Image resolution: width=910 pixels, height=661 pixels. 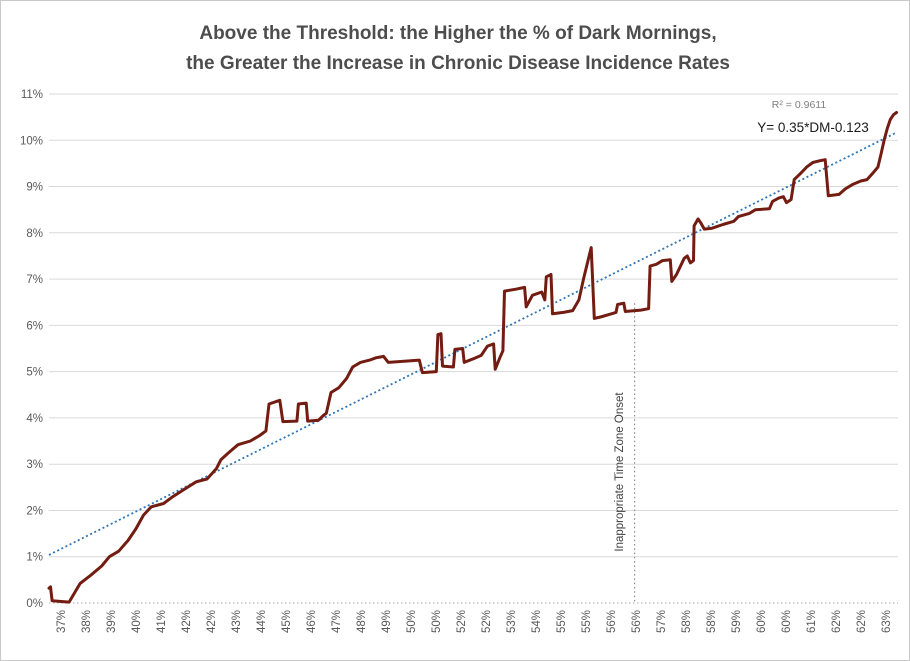 What do you see at coordinates (34, 188) in the screenshot?
I see `y-tick-label: 9%` at bounding box center [34, 188].